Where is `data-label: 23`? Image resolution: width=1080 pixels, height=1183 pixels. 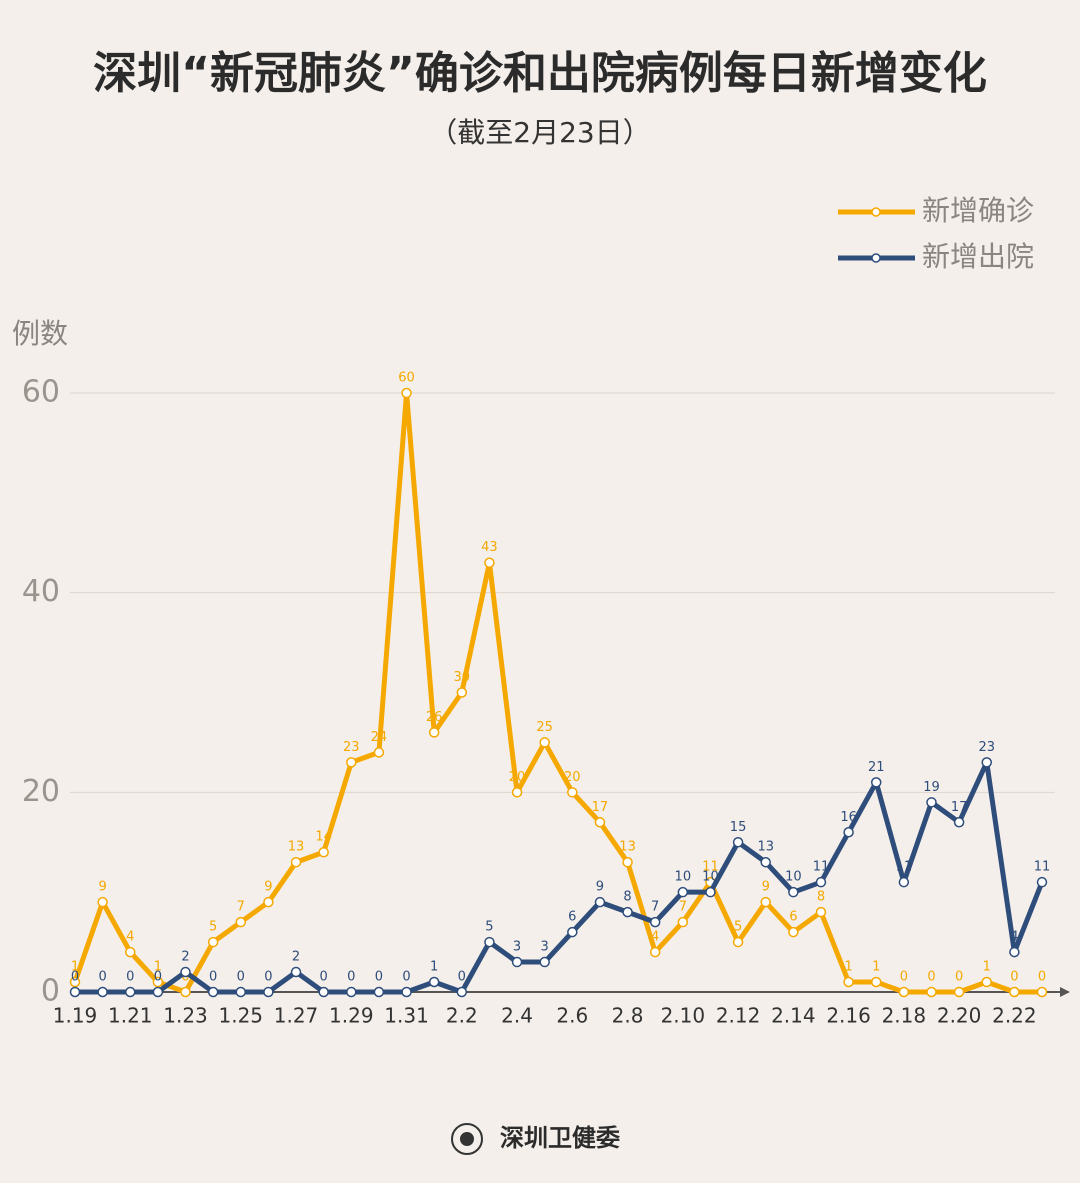
data-label: 23 is located at coordinates (986, 747).